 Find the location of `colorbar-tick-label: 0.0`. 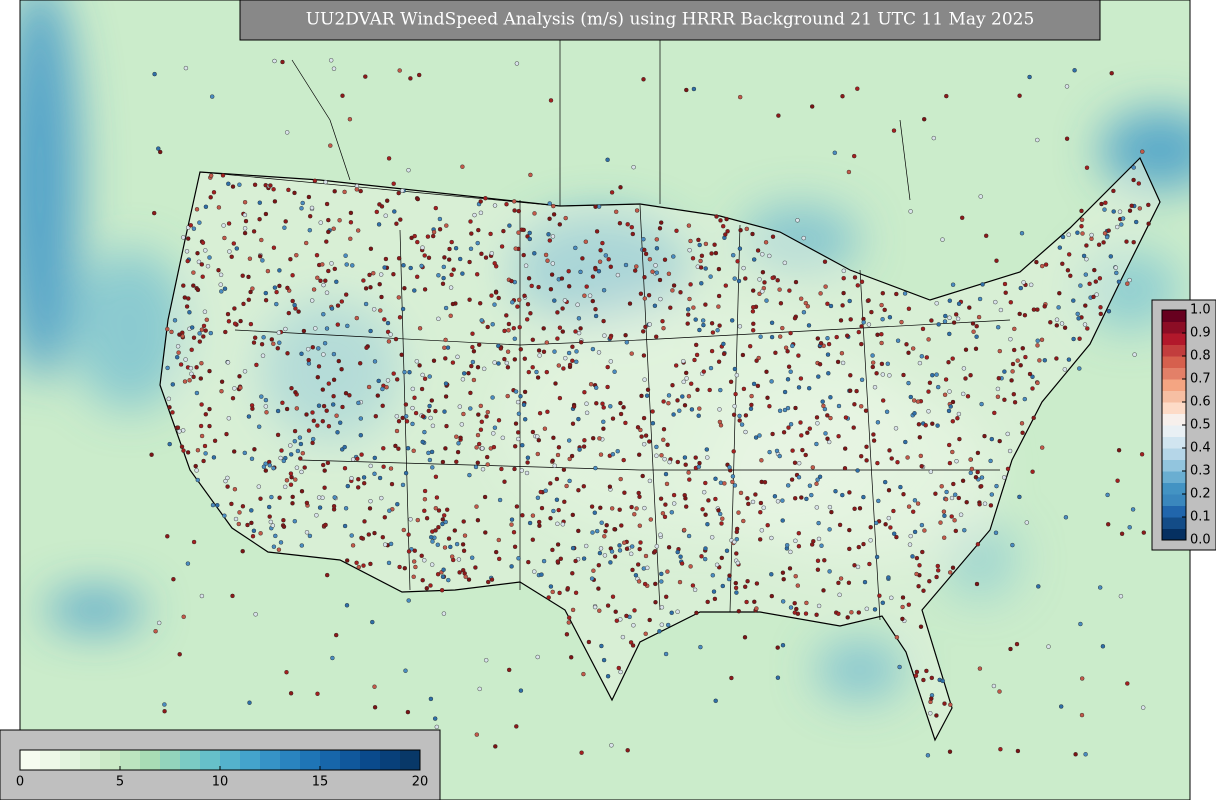

colorbar-tick-label: 0.0 is located at coordinates (1200, 540).